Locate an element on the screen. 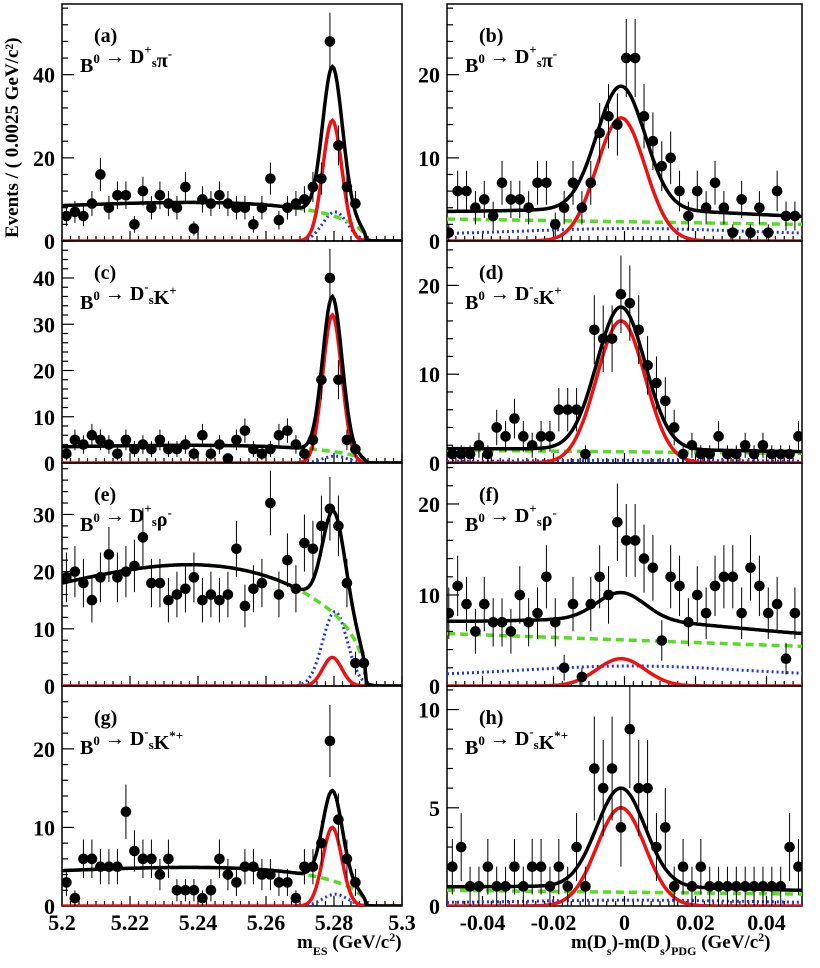 The width and height of the screenshot is (820, 968). decay-label-part: → is located at coordinates (500, 57).